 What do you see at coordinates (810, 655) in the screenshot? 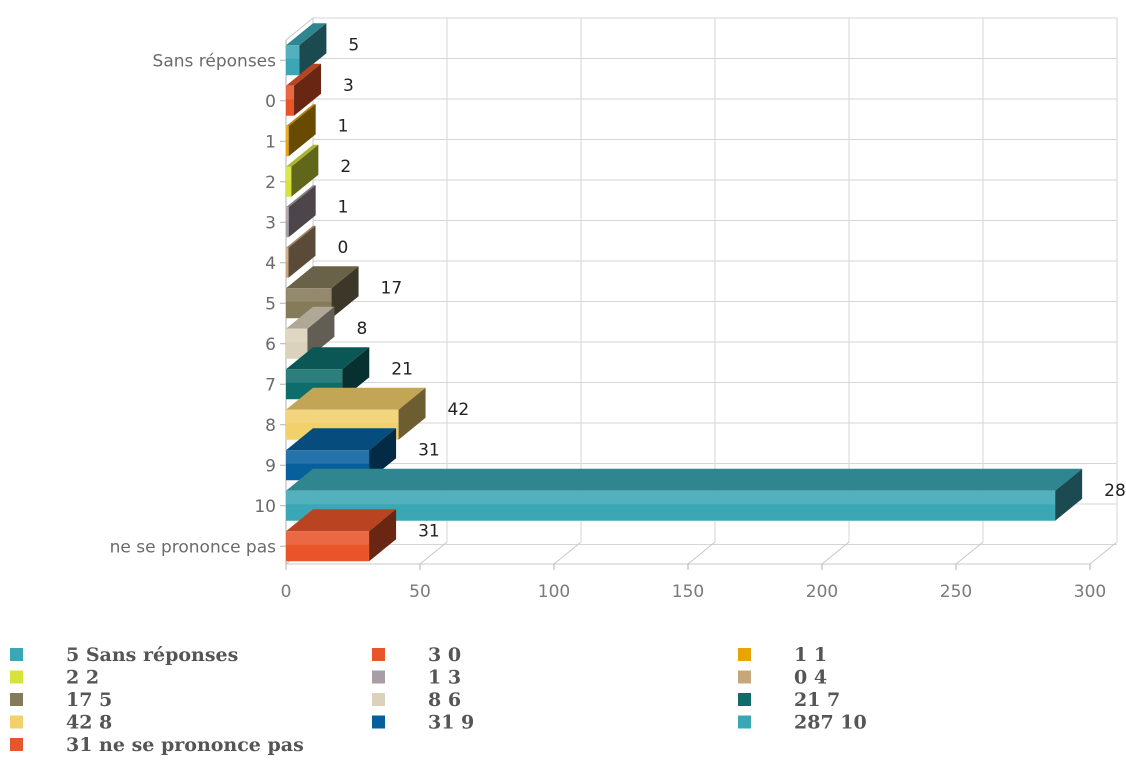
I see `legend-label: 1 1` at bounding box center [810, 655].